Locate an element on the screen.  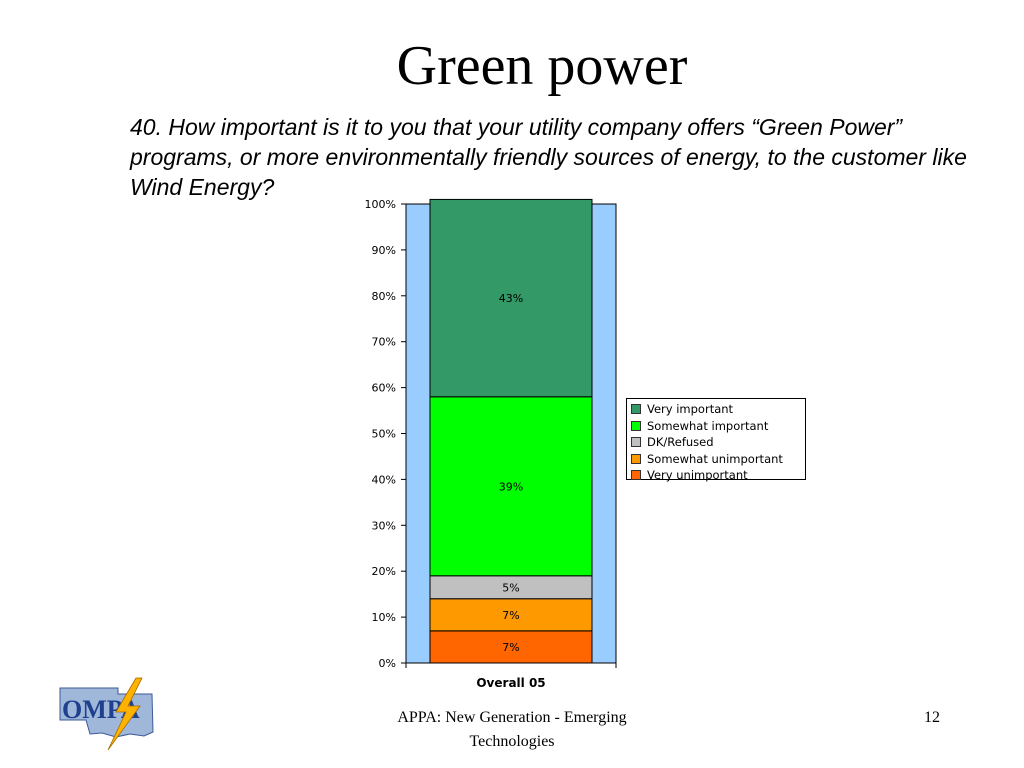
data-label: 5% is located at coordinates (510, 587).